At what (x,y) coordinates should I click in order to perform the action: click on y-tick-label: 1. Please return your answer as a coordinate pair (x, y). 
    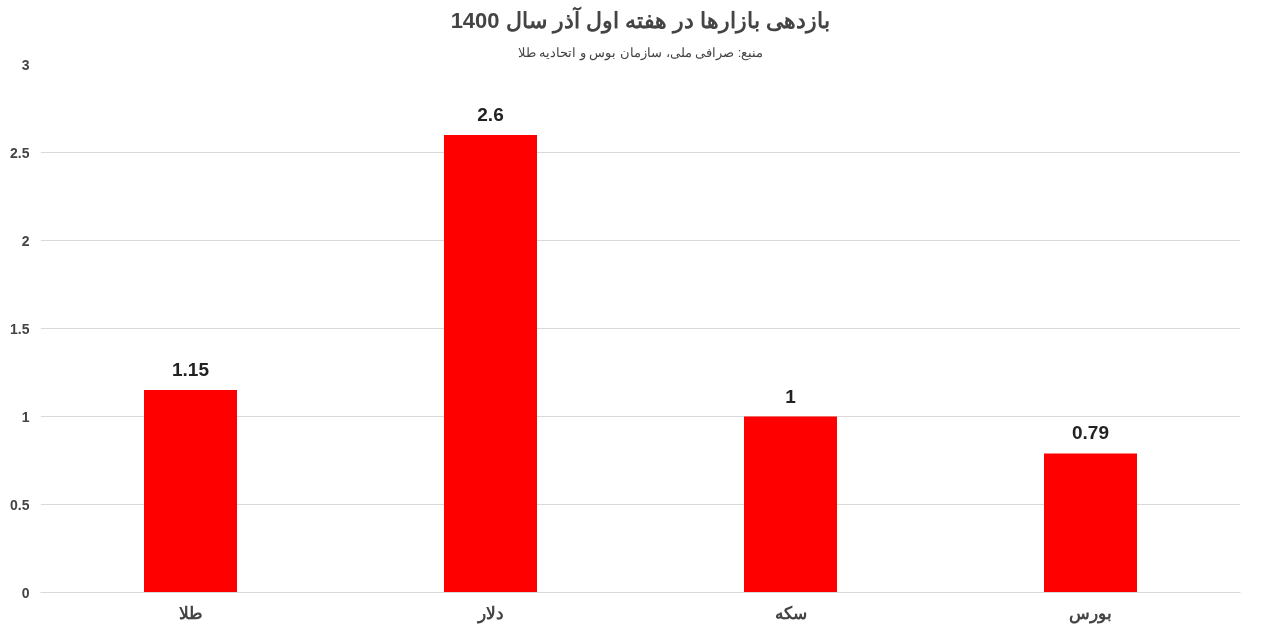
    Looking at the image, I should click on (25, 416).